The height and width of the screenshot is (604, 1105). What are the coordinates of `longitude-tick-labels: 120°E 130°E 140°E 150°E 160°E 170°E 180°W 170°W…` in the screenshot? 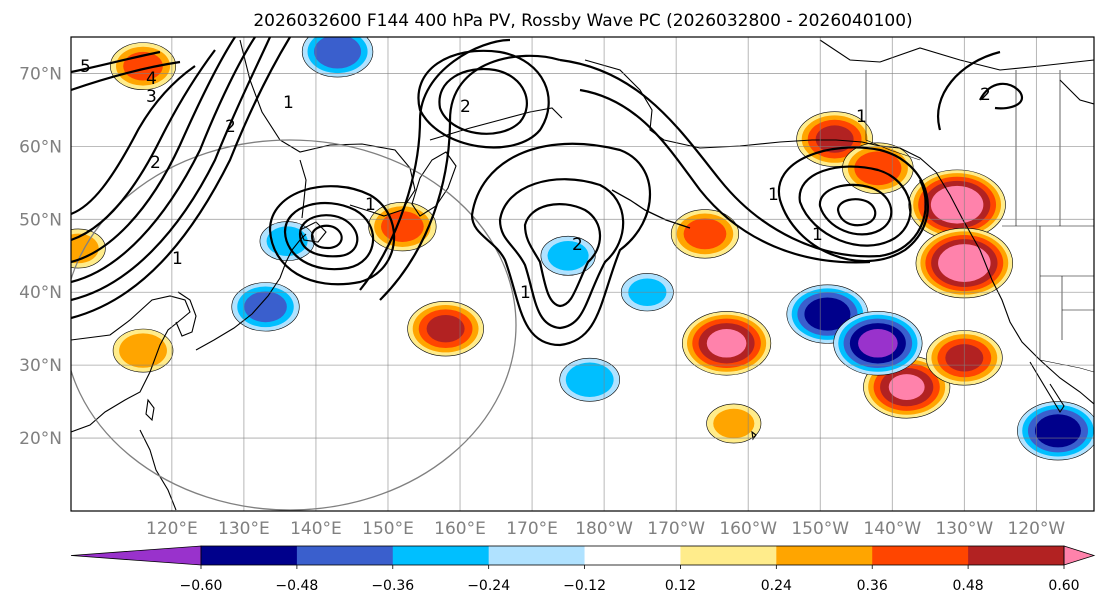 It's located at (605, 529).